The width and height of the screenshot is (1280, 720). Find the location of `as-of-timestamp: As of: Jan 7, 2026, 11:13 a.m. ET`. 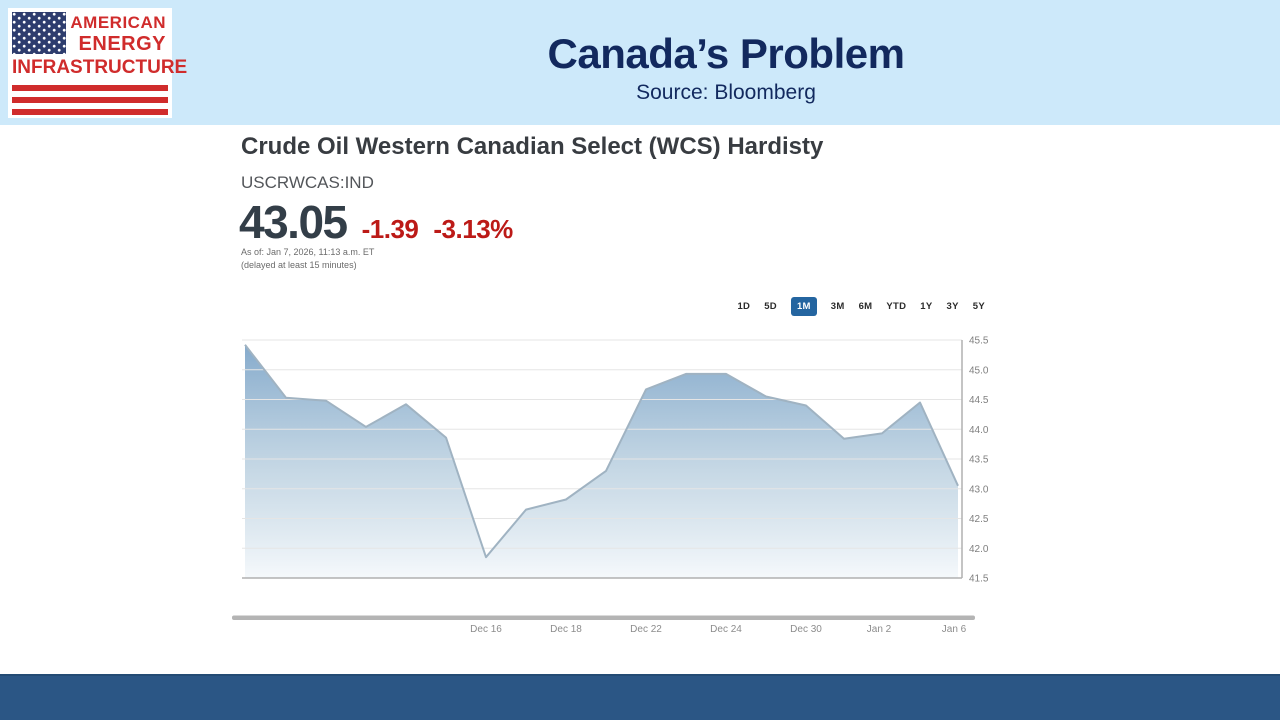

as-of-timestamp: As of: Jan 7, 2026, 11:13 a.m. ET is located at coordinates (308, 252).